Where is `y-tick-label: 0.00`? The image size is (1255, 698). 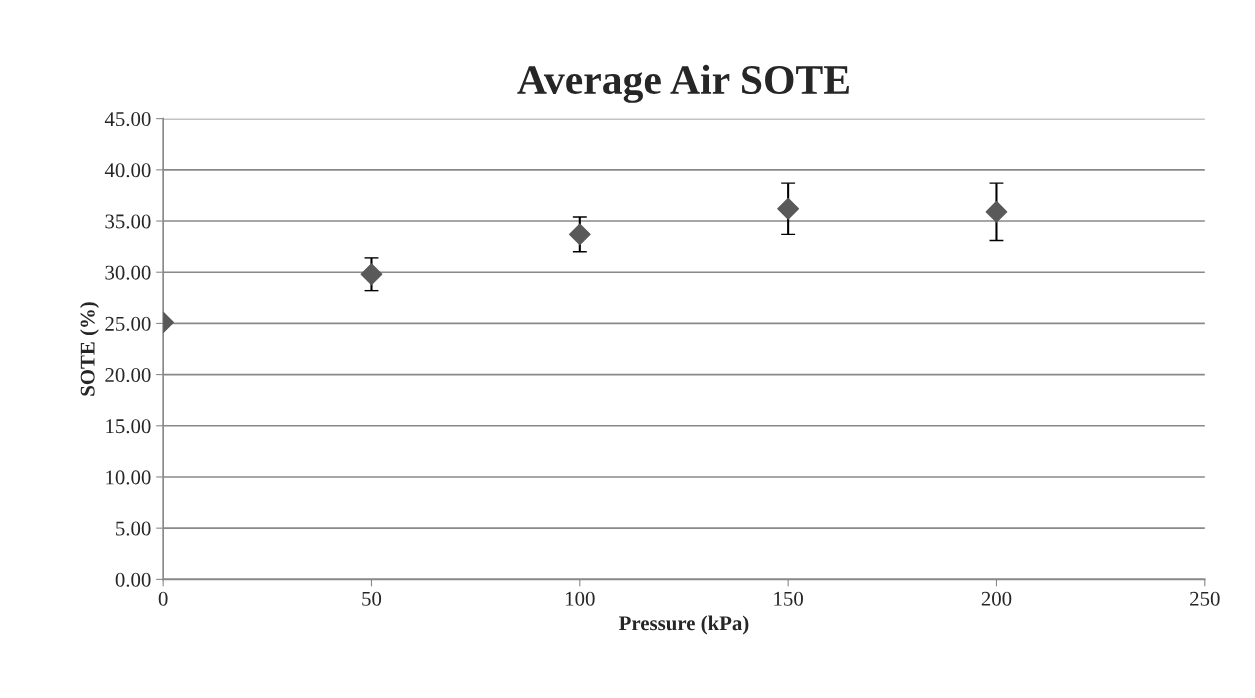
y-tick-label: 0.00 is located at coordinates (133, 579).